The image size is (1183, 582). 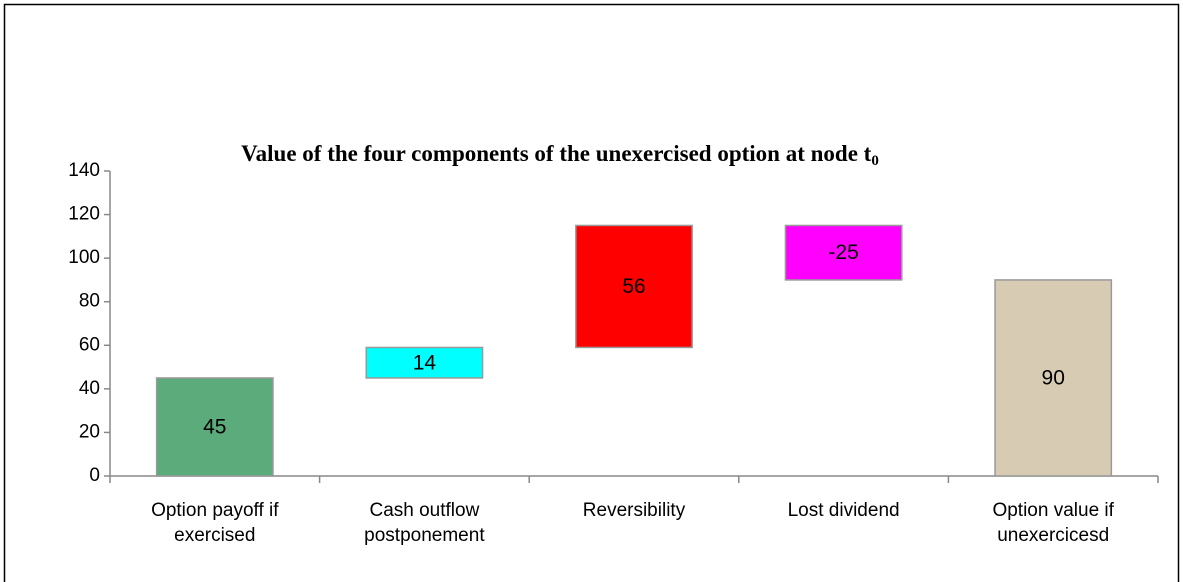 What do you see at coordinates (94, 475) in the screenshot?
I see `y-tick-label: 0` at bounding box center [94, 475].